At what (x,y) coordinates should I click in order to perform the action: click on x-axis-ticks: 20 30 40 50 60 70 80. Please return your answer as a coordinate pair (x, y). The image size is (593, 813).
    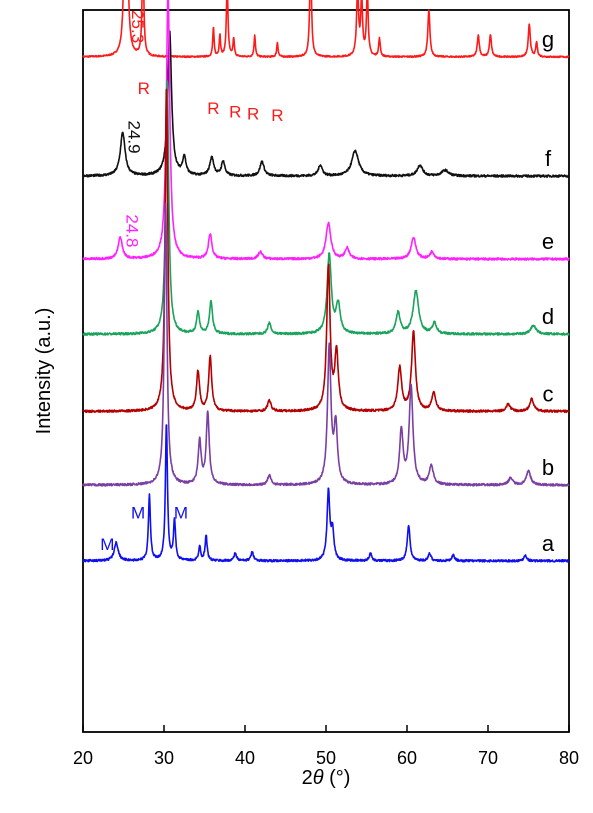
    Looking at the image, I should click on (326, 746).